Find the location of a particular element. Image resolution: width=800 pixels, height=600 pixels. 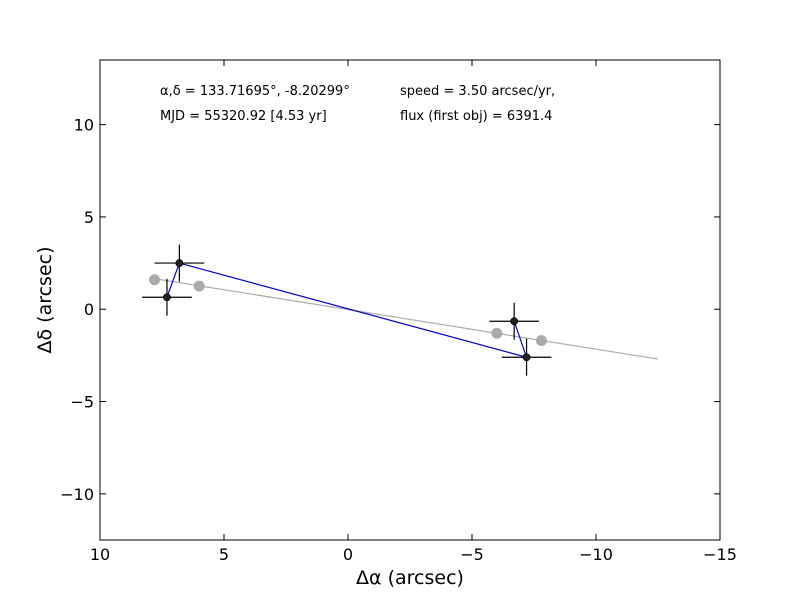

observed-path-line is located at coordinates (347, 310).